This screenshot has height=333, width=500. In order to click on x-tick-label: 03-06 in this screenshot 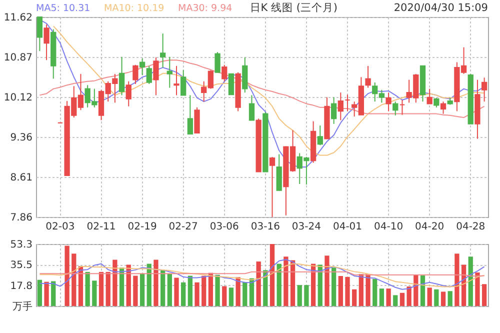, I will do `click(224, 227)`.